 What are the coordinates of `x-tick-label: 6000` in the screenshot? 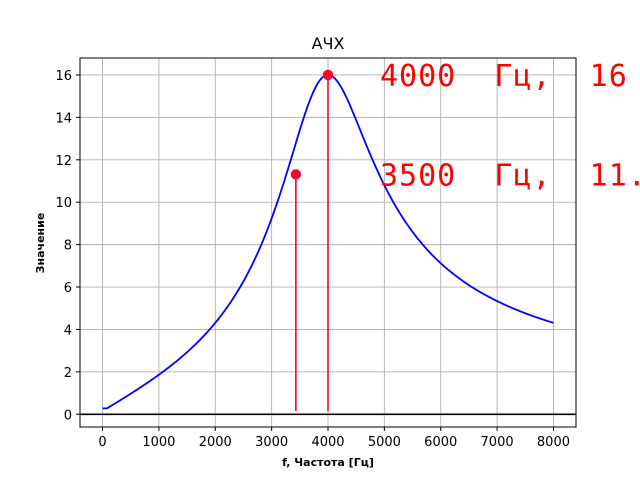 It's located at (440, 442).